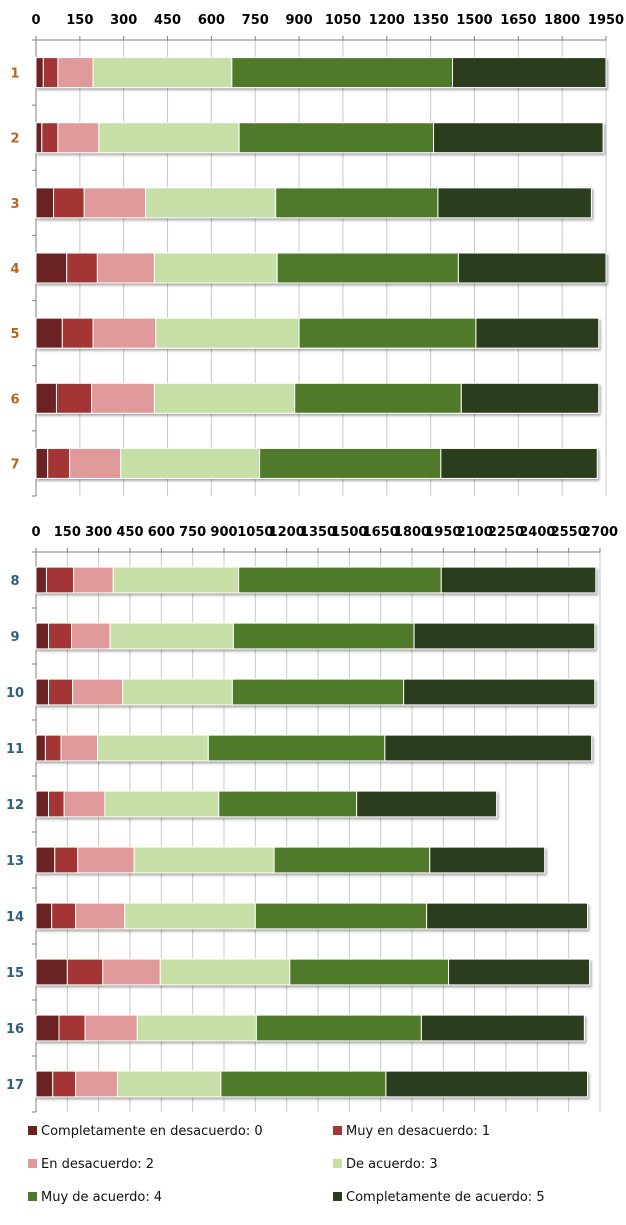  What do you see at coordinates (129, 532) in the screenshot?
I see `x-tick-label: 450` at bounding box center [129, 532].